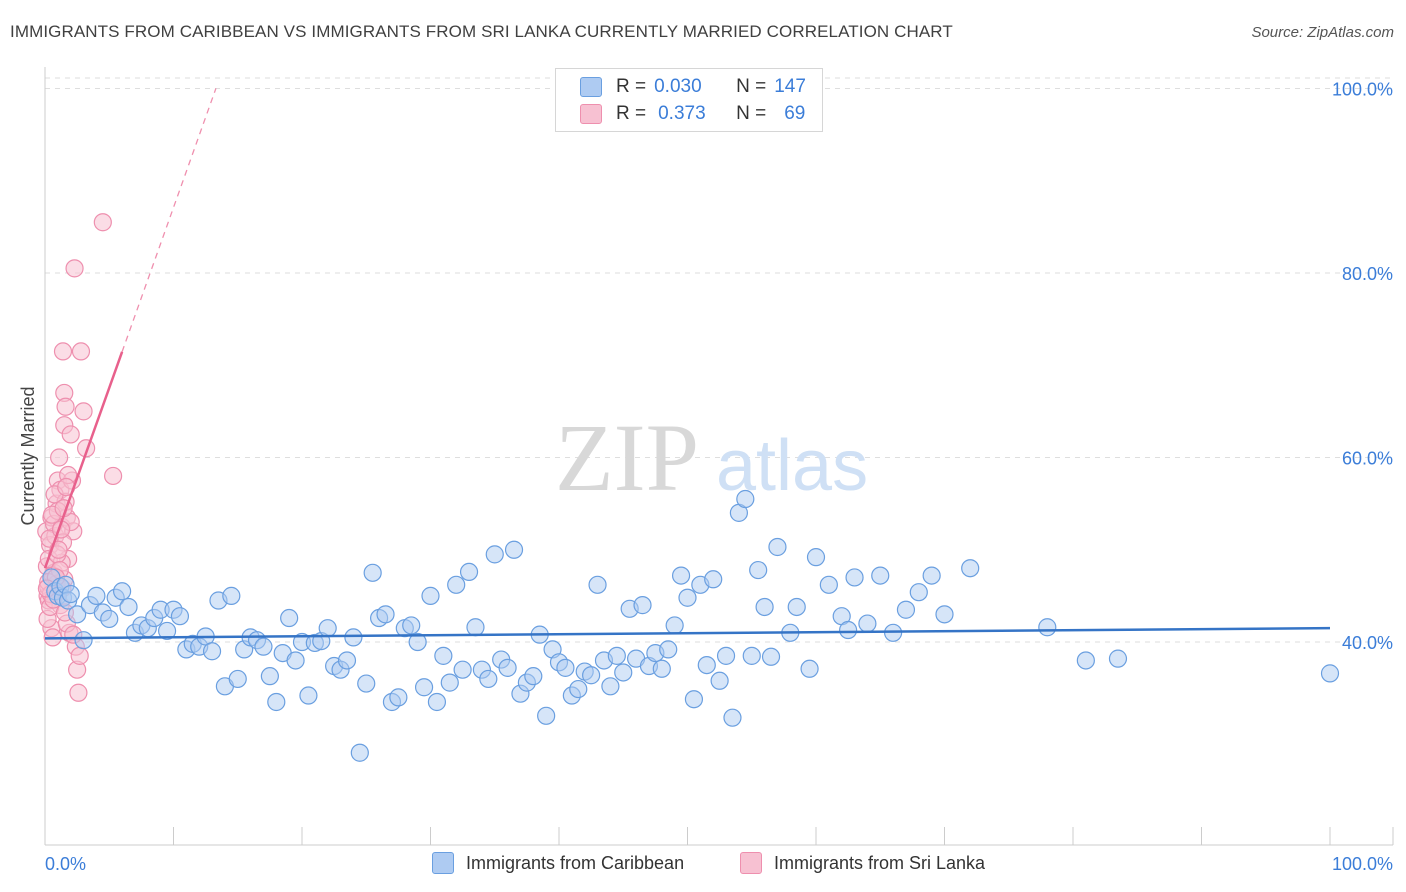  What do you see at coordinates (687, 633) in the screenshot?
I see `caribbean-trend-line` at bounding box center [687, 633].